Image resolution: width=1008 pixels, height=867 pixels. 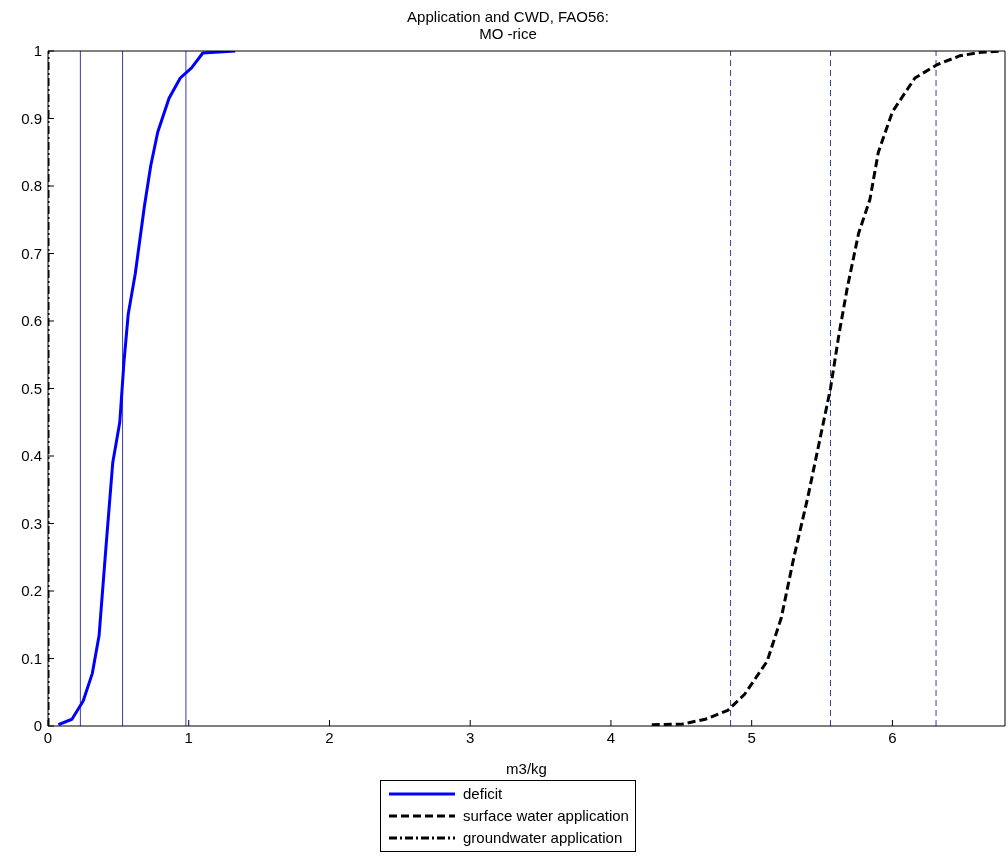 What do you see at coordinates (31, 388) in the screenshot?
I see `y-tick-label: 0.5` at bounding box center [31, 388].